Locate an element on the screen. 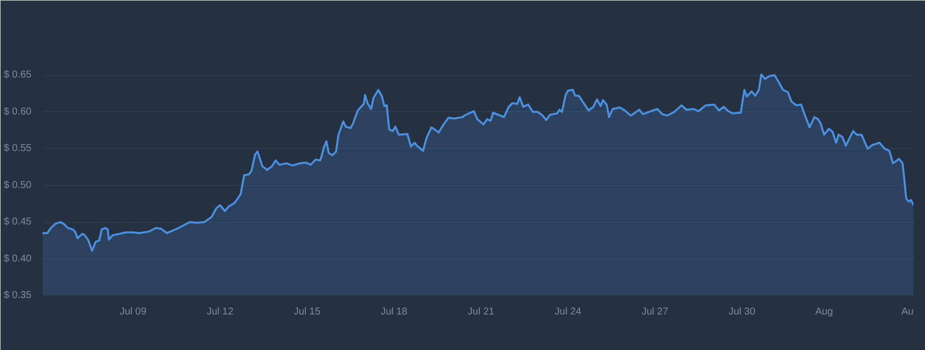 The width and height of the screenshot is (925, 350). y-tick-label: $ 0.35 is located at coordinates (18, 295).